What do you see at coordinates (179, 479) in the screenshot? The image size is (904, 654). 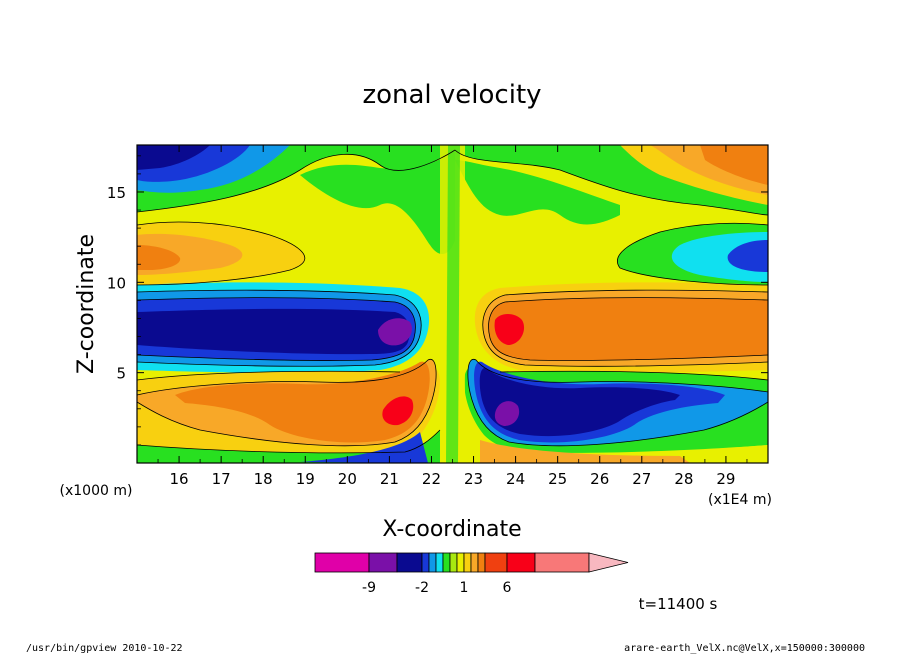 I see `x-tick-label: 16` at bounding box center [179, 479].